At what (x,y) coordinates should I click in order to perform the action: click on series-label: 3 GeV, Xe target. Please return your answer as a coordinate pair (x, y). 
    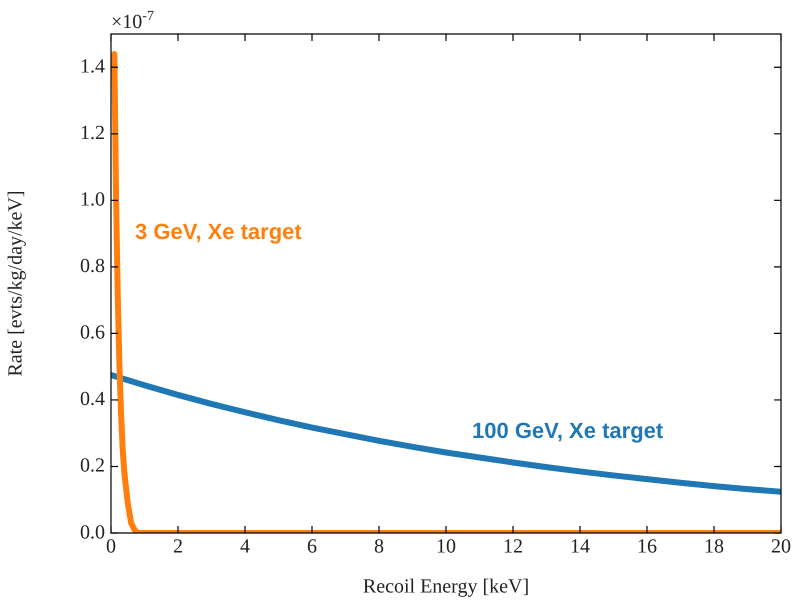
    Looking at the image, I should click on (218, 231).